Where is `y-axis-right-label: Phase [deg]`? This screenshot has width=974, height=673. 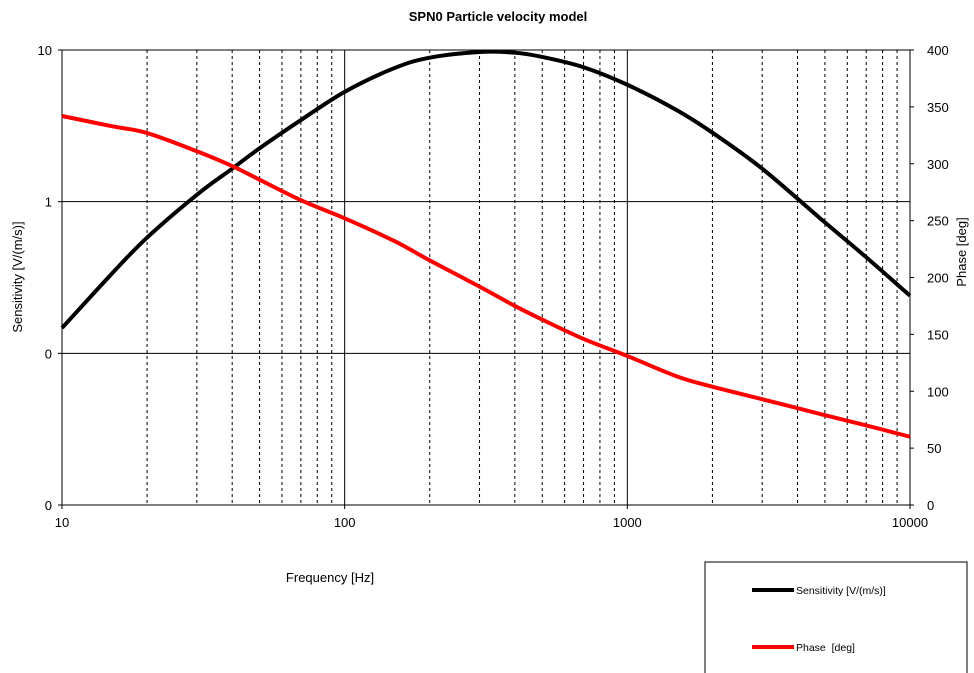
y-axis-right-label: Phase [deg] is located at coordinates (961, 251).